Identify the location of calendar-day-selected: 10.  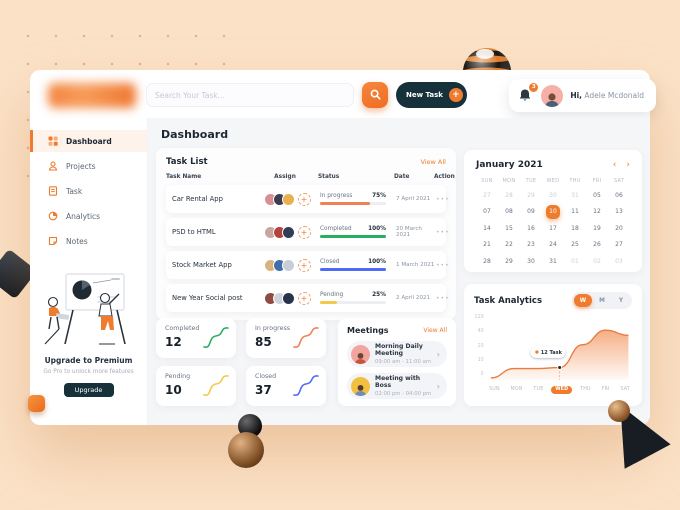
(553, 212).